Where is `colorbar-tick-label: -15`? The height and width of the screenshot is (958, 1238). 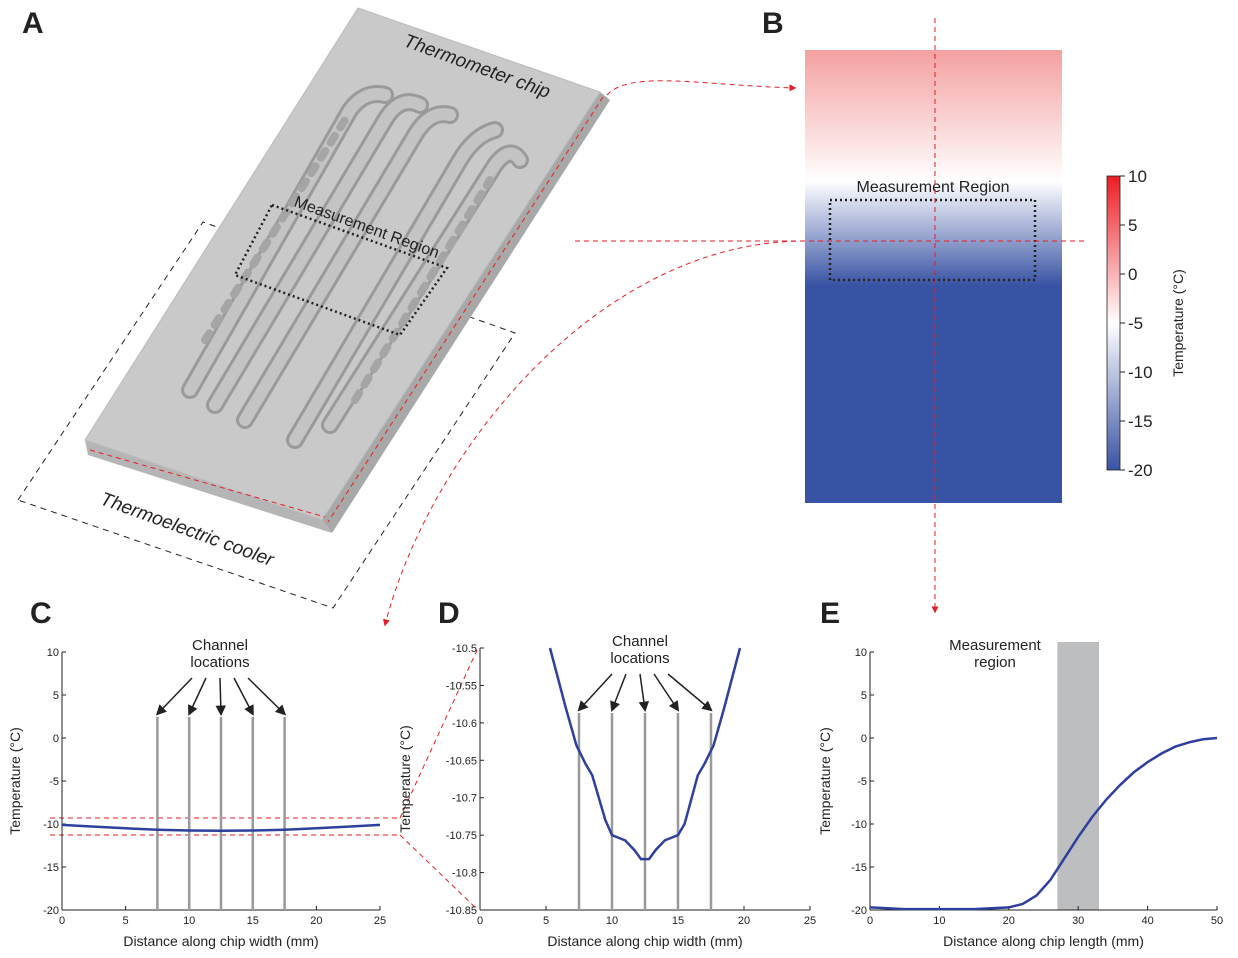 colorbar-tick-label: -15 is located at coordinates (1140, 421).